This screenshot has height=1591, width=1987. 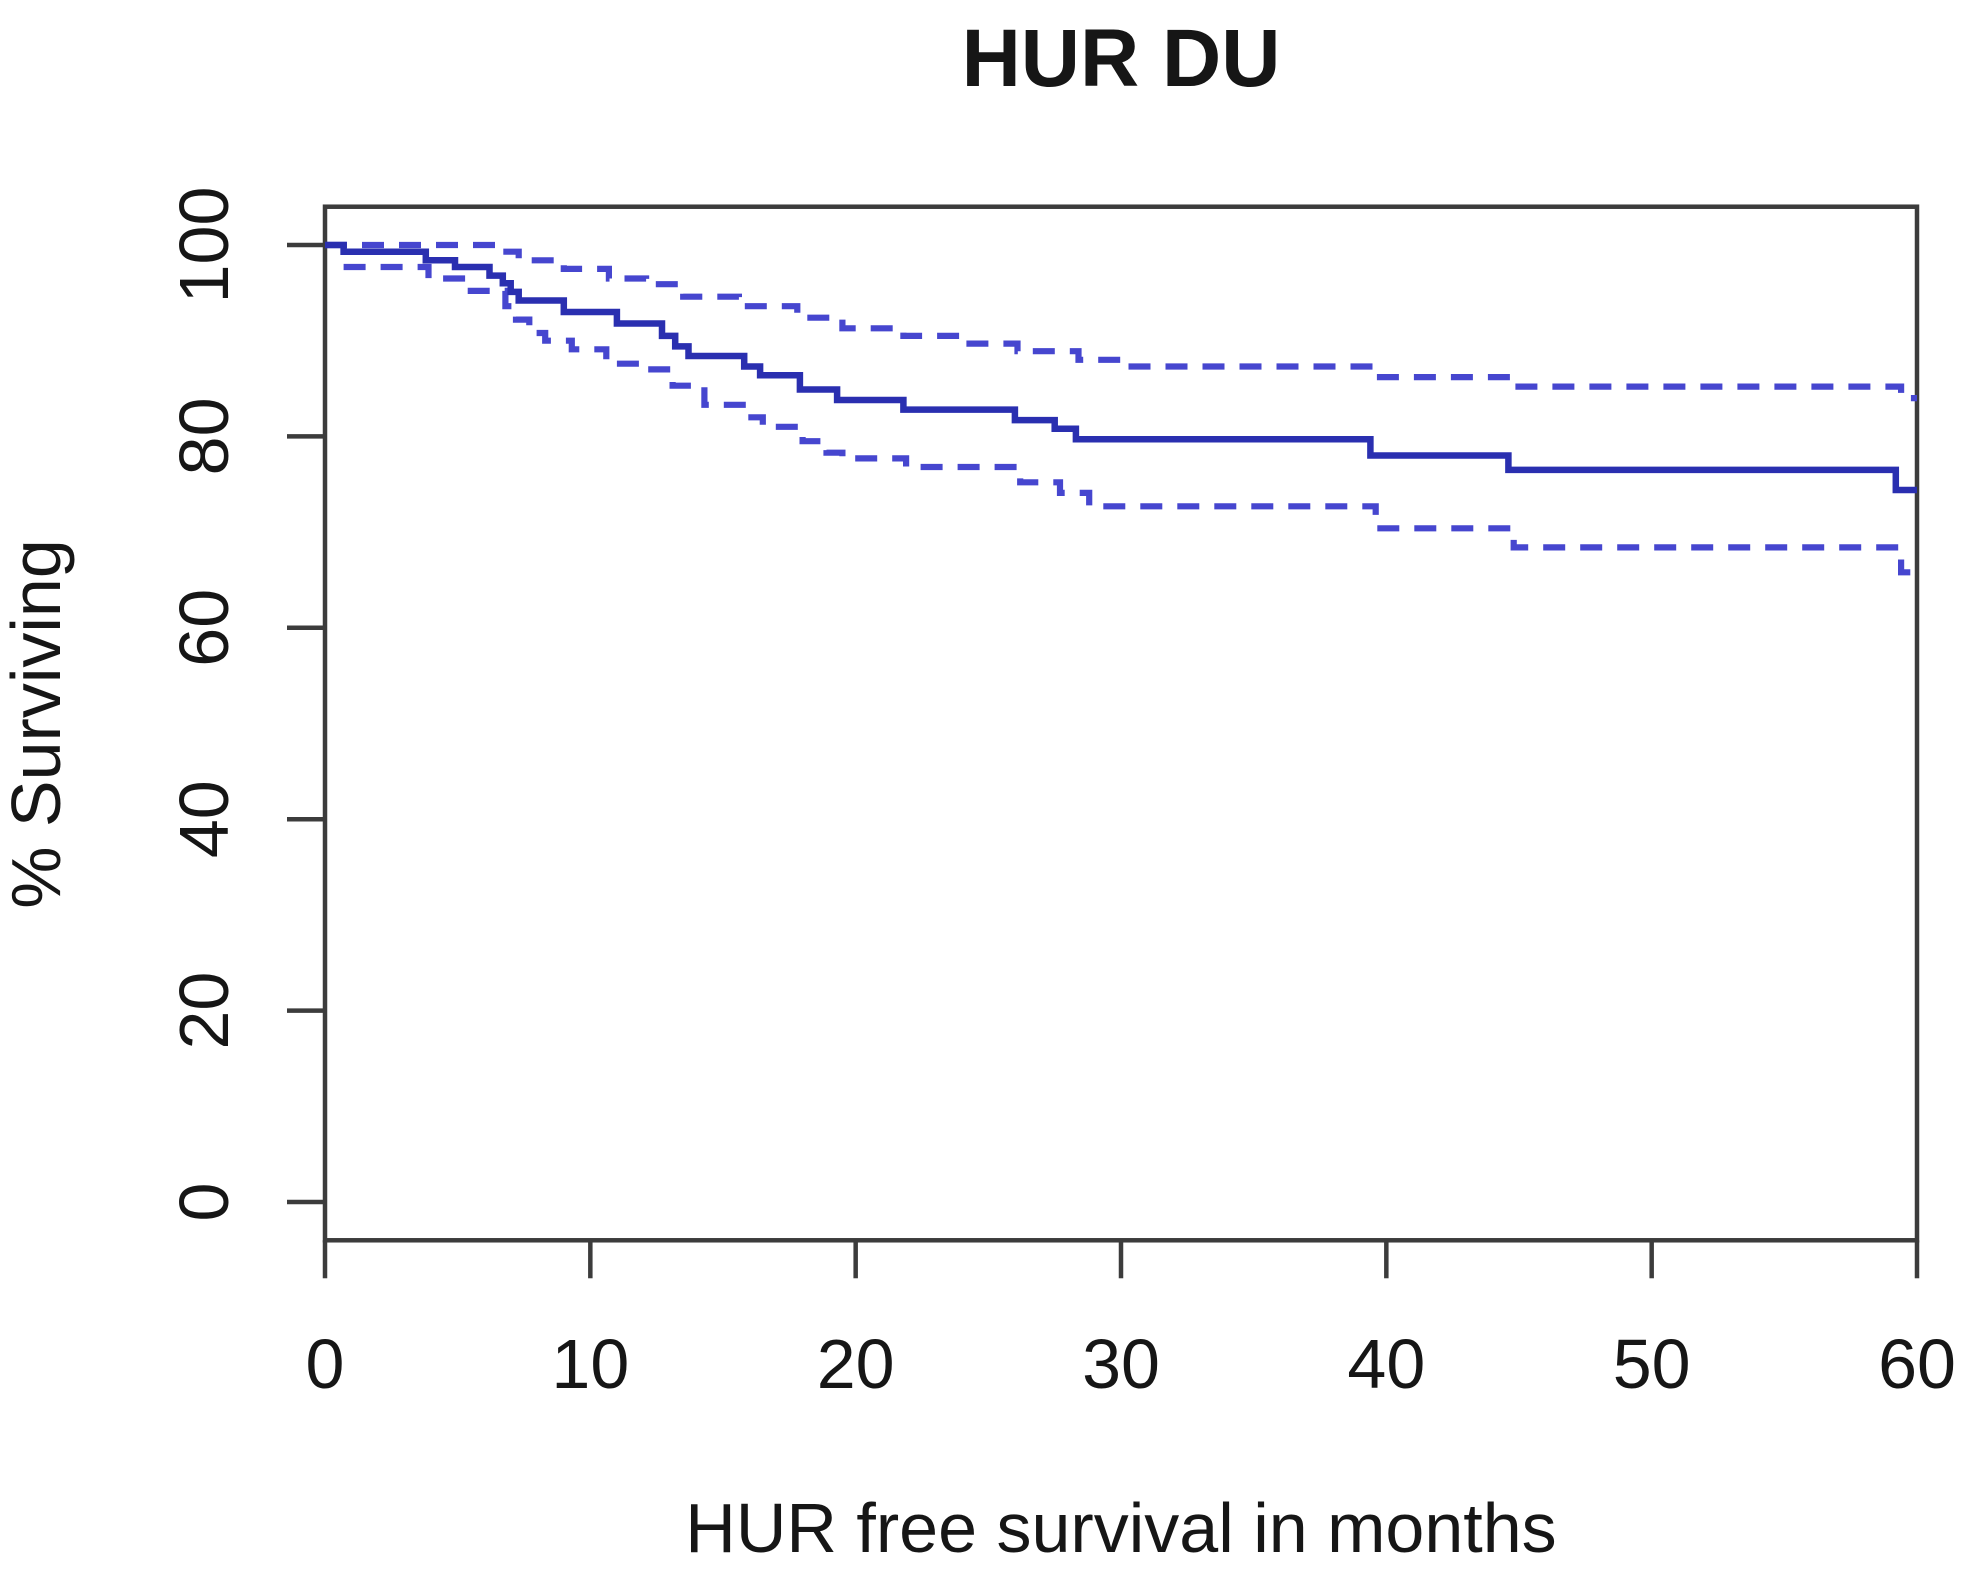 What do you see at coordinates (856, 1364) in the screenshot?
I see `x-tick-label: 20` at bounding box center [856, 1364].